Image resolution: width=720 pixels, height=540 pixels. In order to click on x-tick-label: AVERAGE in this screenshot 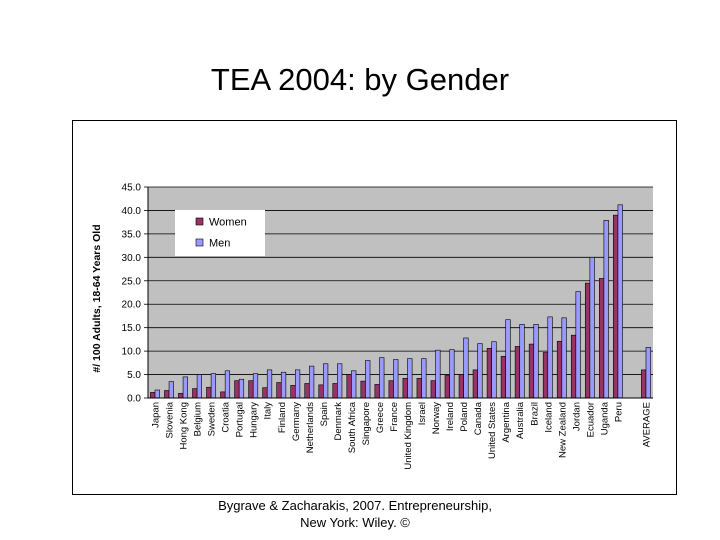, I will do `click(646, 424)`.